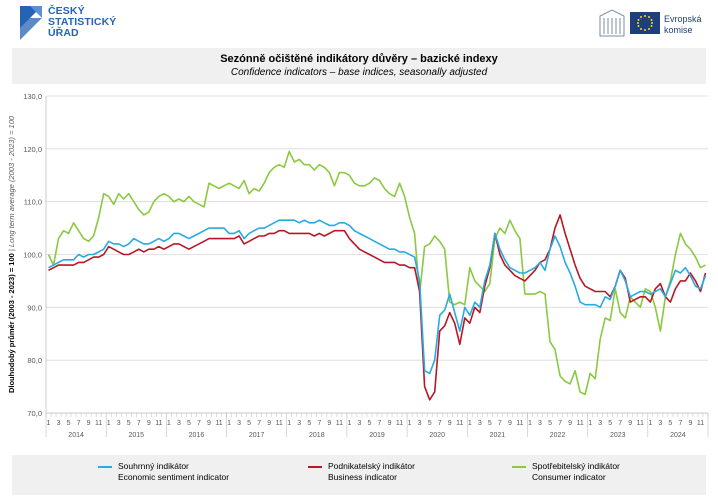 Image resolution: width=718 pixels, height=501 pixels. What do you see at coordinates (683, 19) in the screenshot?
I see `ec-line-1: Evropská` at bounding box center [683, 19].